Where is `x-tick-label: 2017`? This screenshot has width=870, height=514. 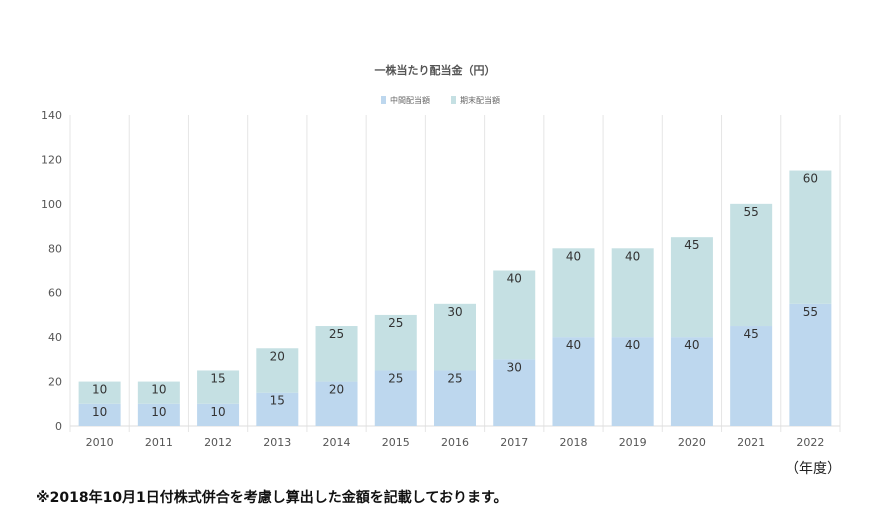 x-tick-label: 2017 is located at coordinates (514, 442).